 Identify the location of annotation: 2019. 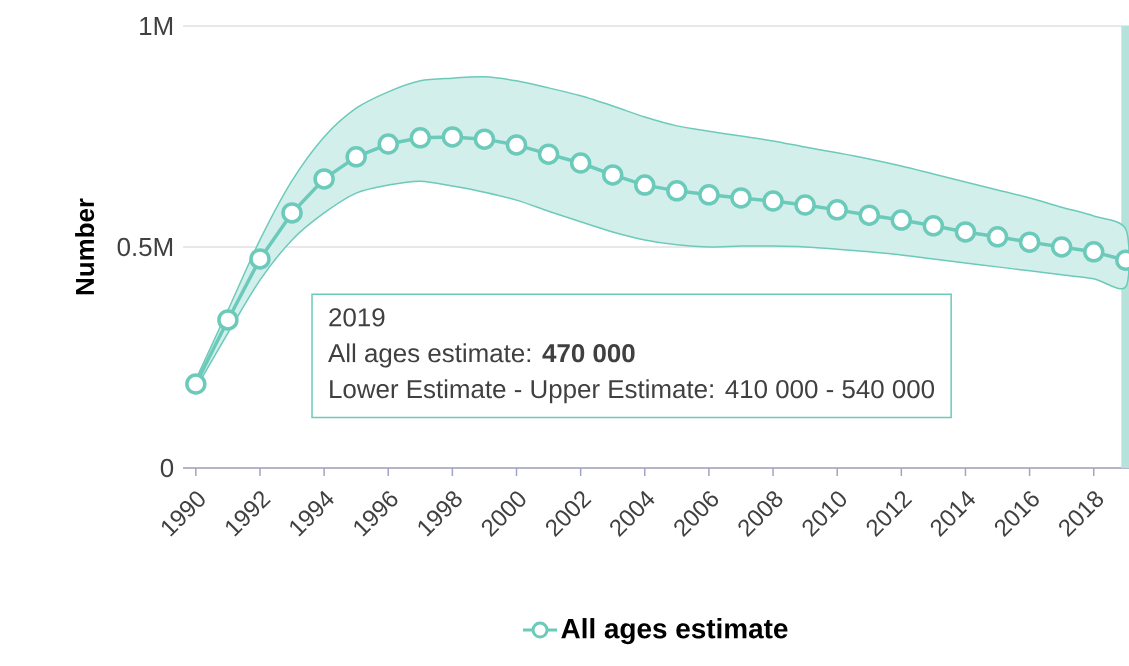
(357, 317).